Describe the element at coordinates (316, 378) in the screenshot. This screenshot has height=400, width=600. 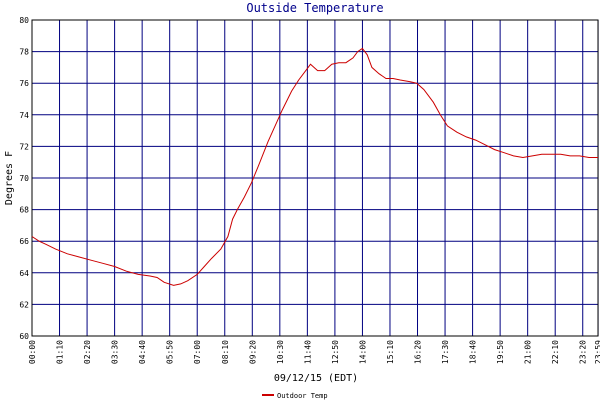
I see `x-axis-label: 09/12/15 (EDT)` at that location.